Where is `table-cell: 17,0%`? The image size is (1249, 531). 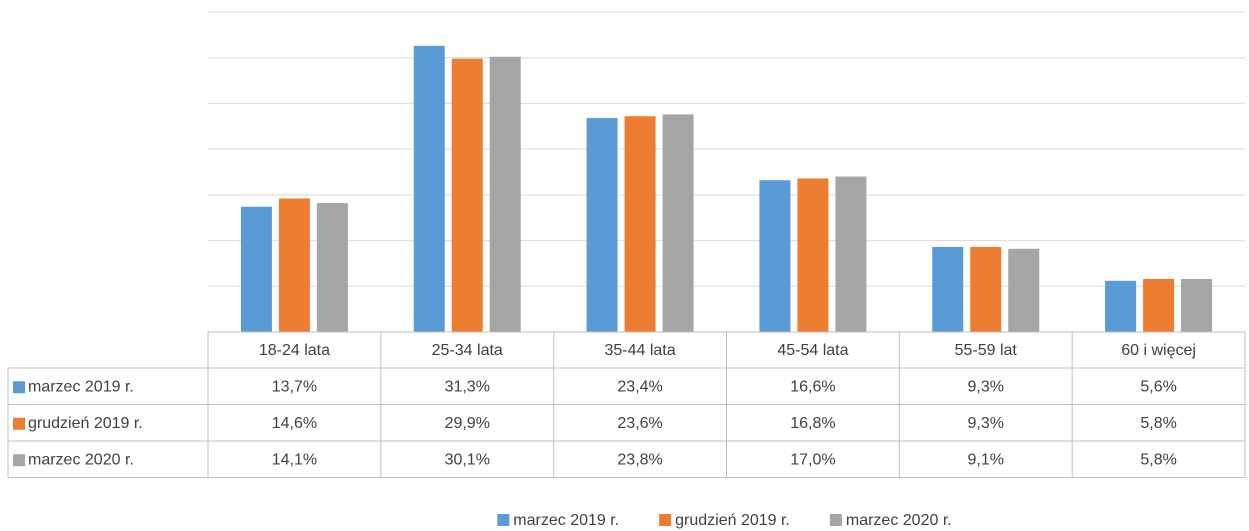 table-cell: 17,0% is located at coordinates (812, 459).